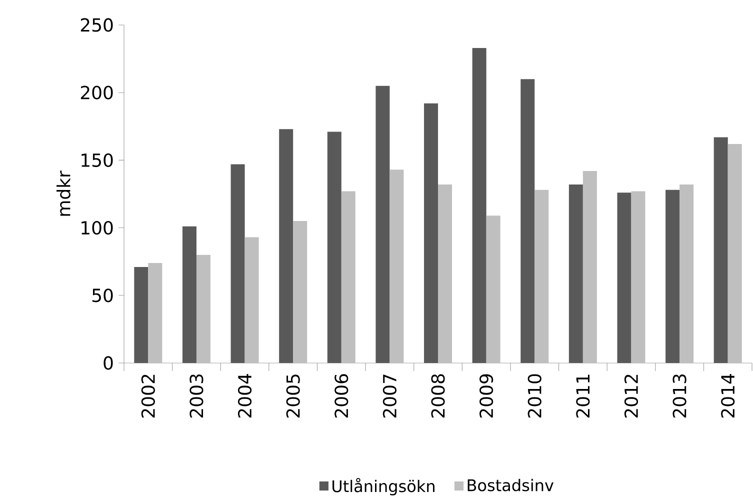  What do you see at coordinates (63, 193) in the screenshot?
I see `y-axis-title: mdkr` at bounding box center [63, 193].